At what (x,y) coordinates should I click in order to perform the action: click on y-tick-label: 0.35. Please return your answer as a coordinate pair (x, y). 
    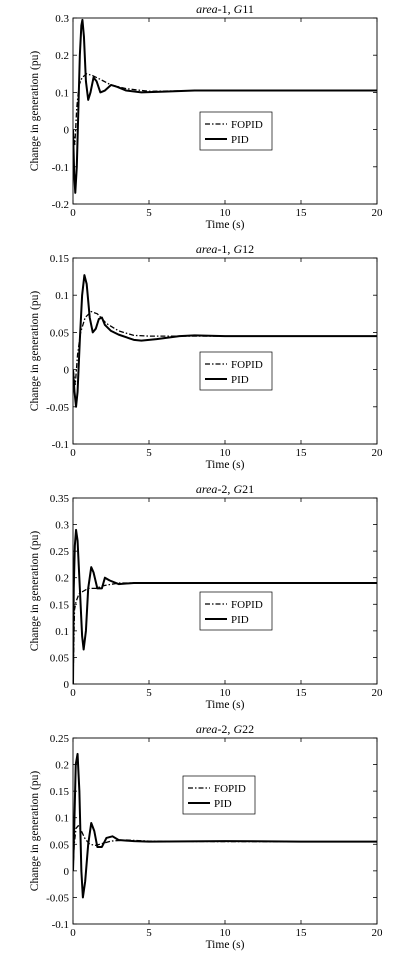
    Looking at the image, I should click on (60, 499).